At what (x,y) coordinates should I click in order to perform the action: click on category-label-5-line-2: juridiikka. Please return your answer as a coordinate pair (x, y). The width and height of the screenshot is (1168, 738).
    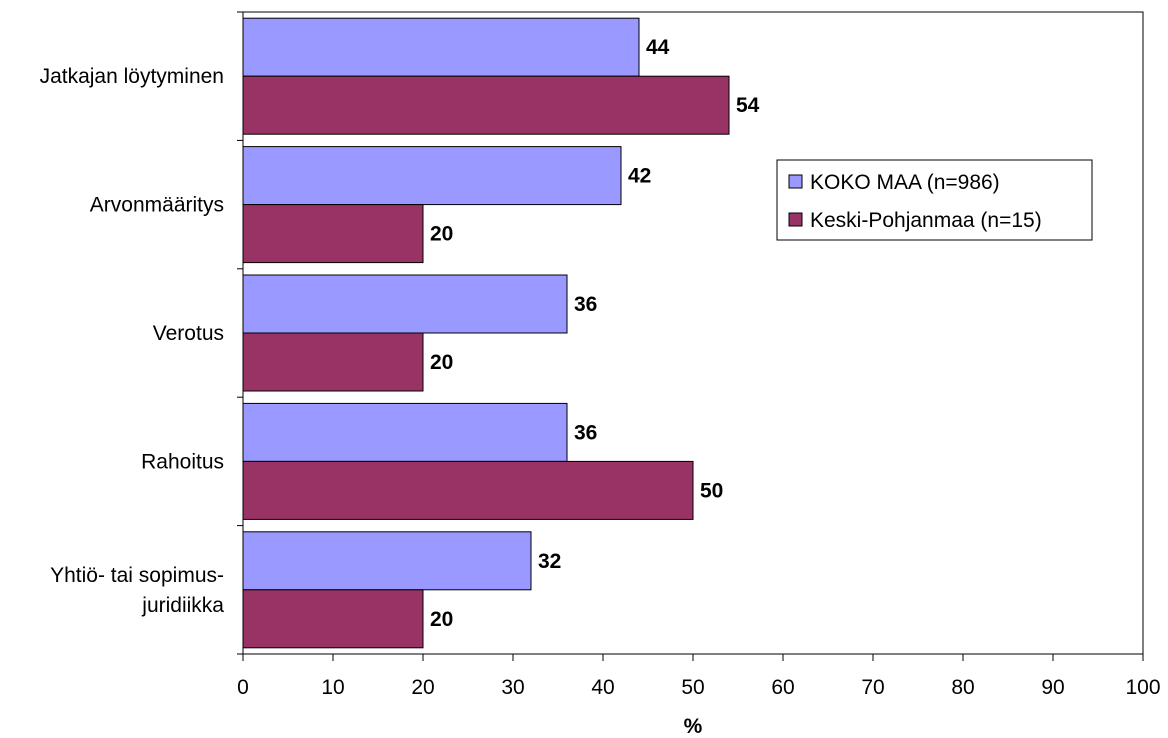
    Looking at the image, I should click on (182, 605).